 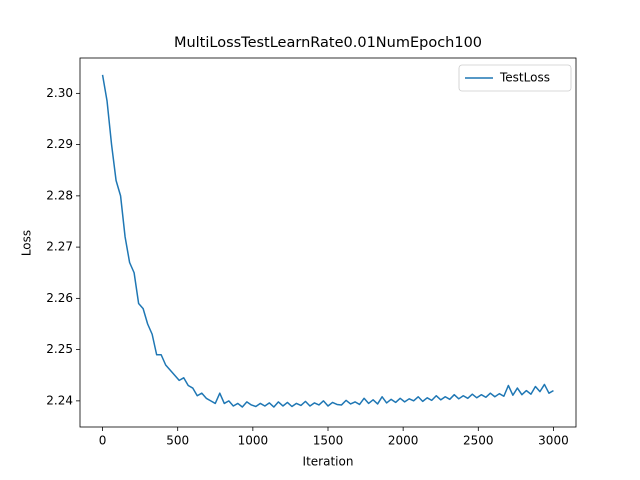 What do you see at coordinates (524, 78) in the screenshot?
I see `legend-label: TestLoss` at bounding box center [524, 78].